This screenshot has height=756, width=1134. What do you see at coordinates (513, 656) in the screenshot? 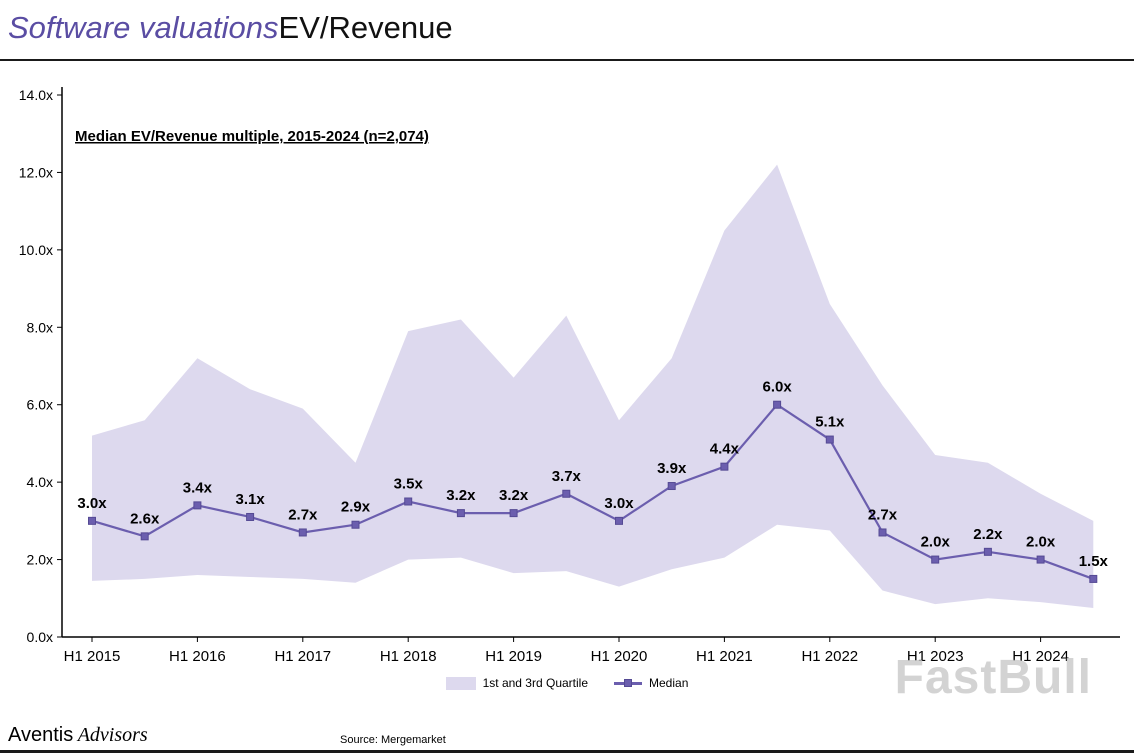
I see `x-tick-label: H1 2019` at bounding box center [513, 656].